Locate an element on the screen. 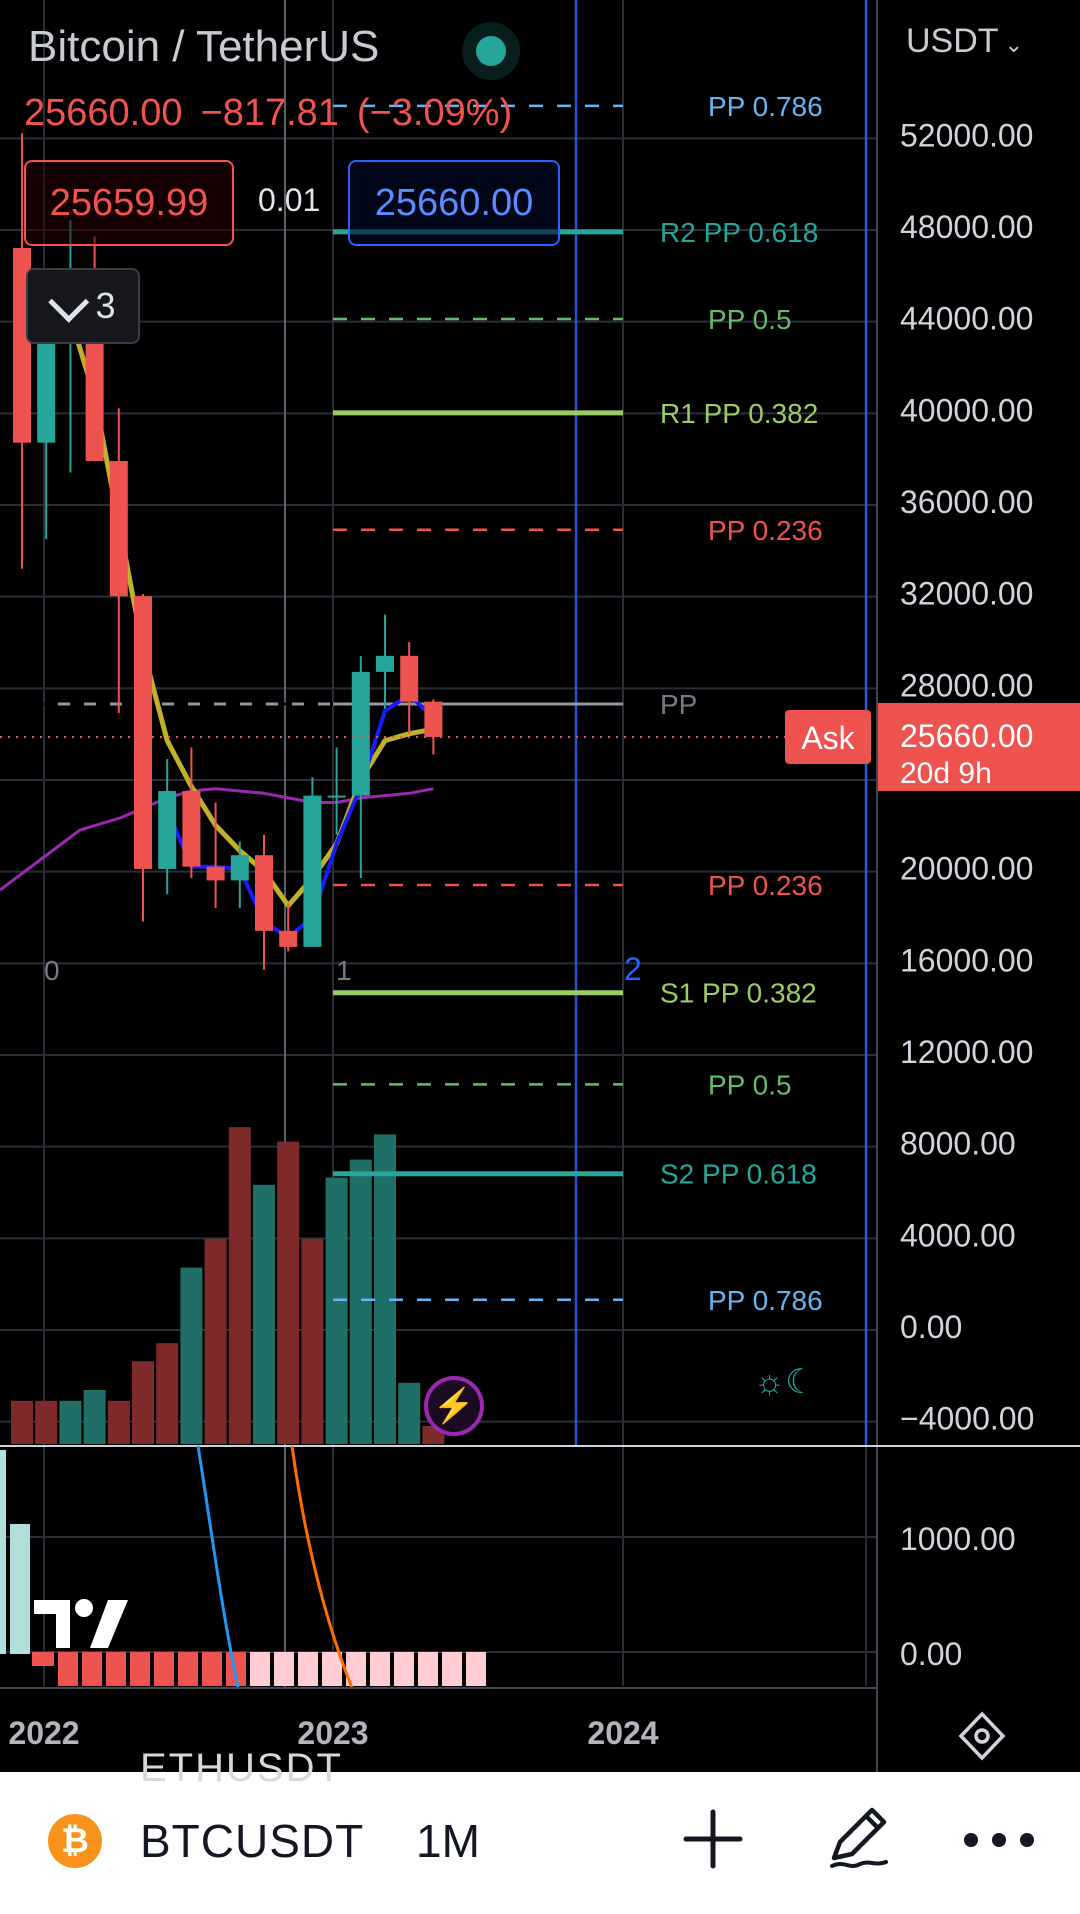  price-axis-label: 36000.00 is located at coordinates (966, 502).